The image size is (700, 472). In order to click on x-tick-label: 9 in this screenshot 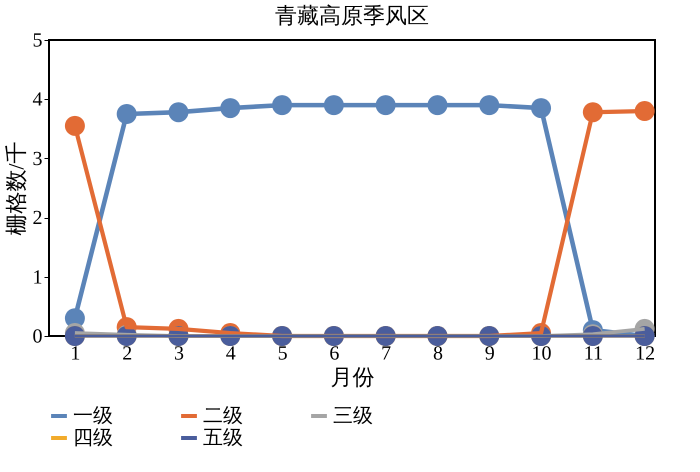, I will do `click(489, 353)`.